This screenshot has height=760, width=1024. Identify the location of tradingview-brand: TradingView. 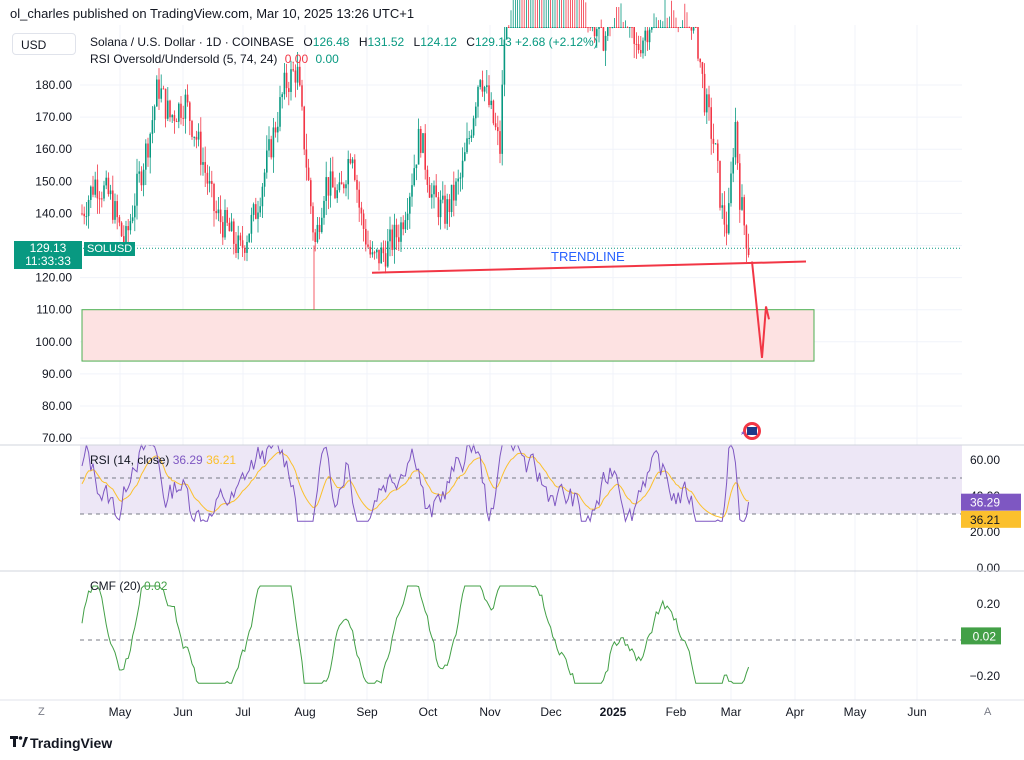
(71, 743).